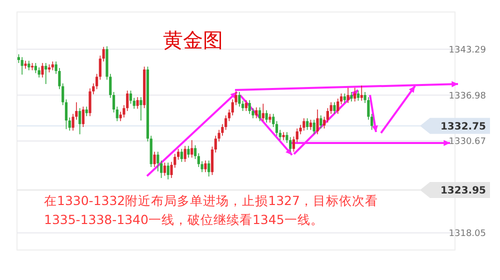 The height and width of the screenshot is (280, 500). Describe the element at coordinates (193, 40) in the screenshot. I see `text: 黄金图` at that location.